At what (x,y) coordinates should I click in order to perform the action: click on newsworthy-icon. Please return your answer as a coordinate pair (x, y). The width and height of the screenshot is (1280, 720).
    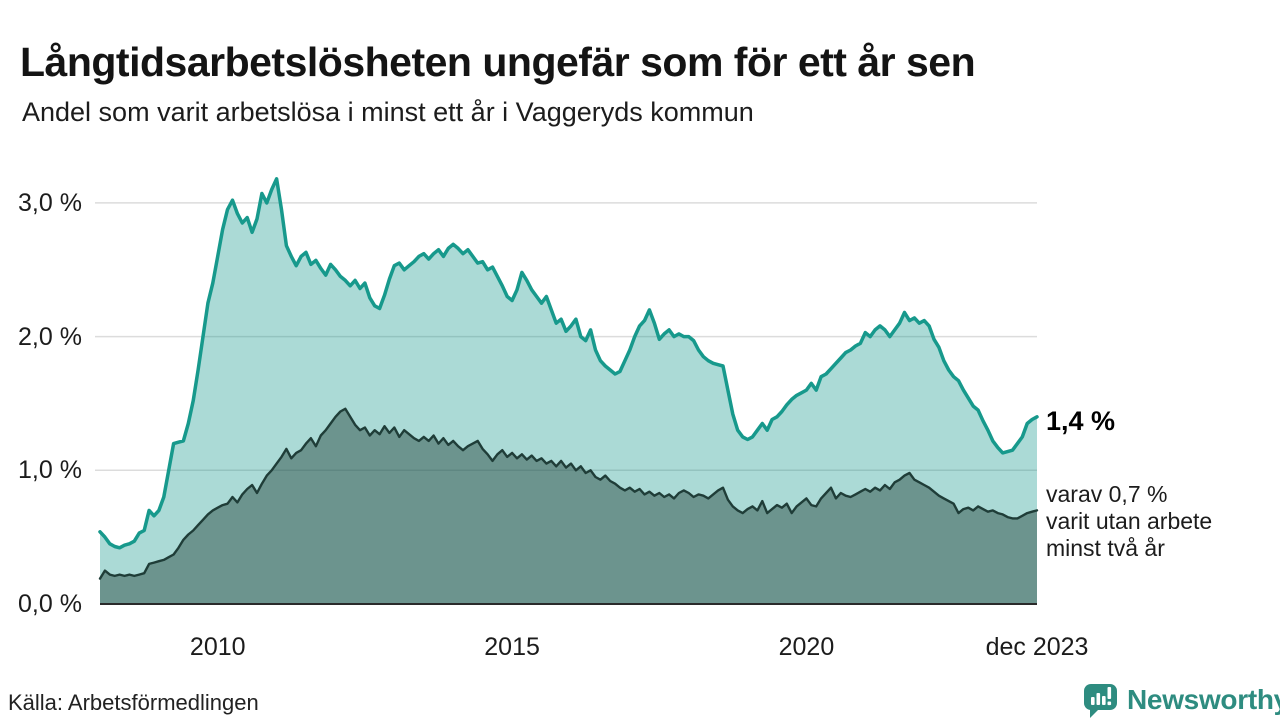
    Looking at the image, I should click on (1100, 701).